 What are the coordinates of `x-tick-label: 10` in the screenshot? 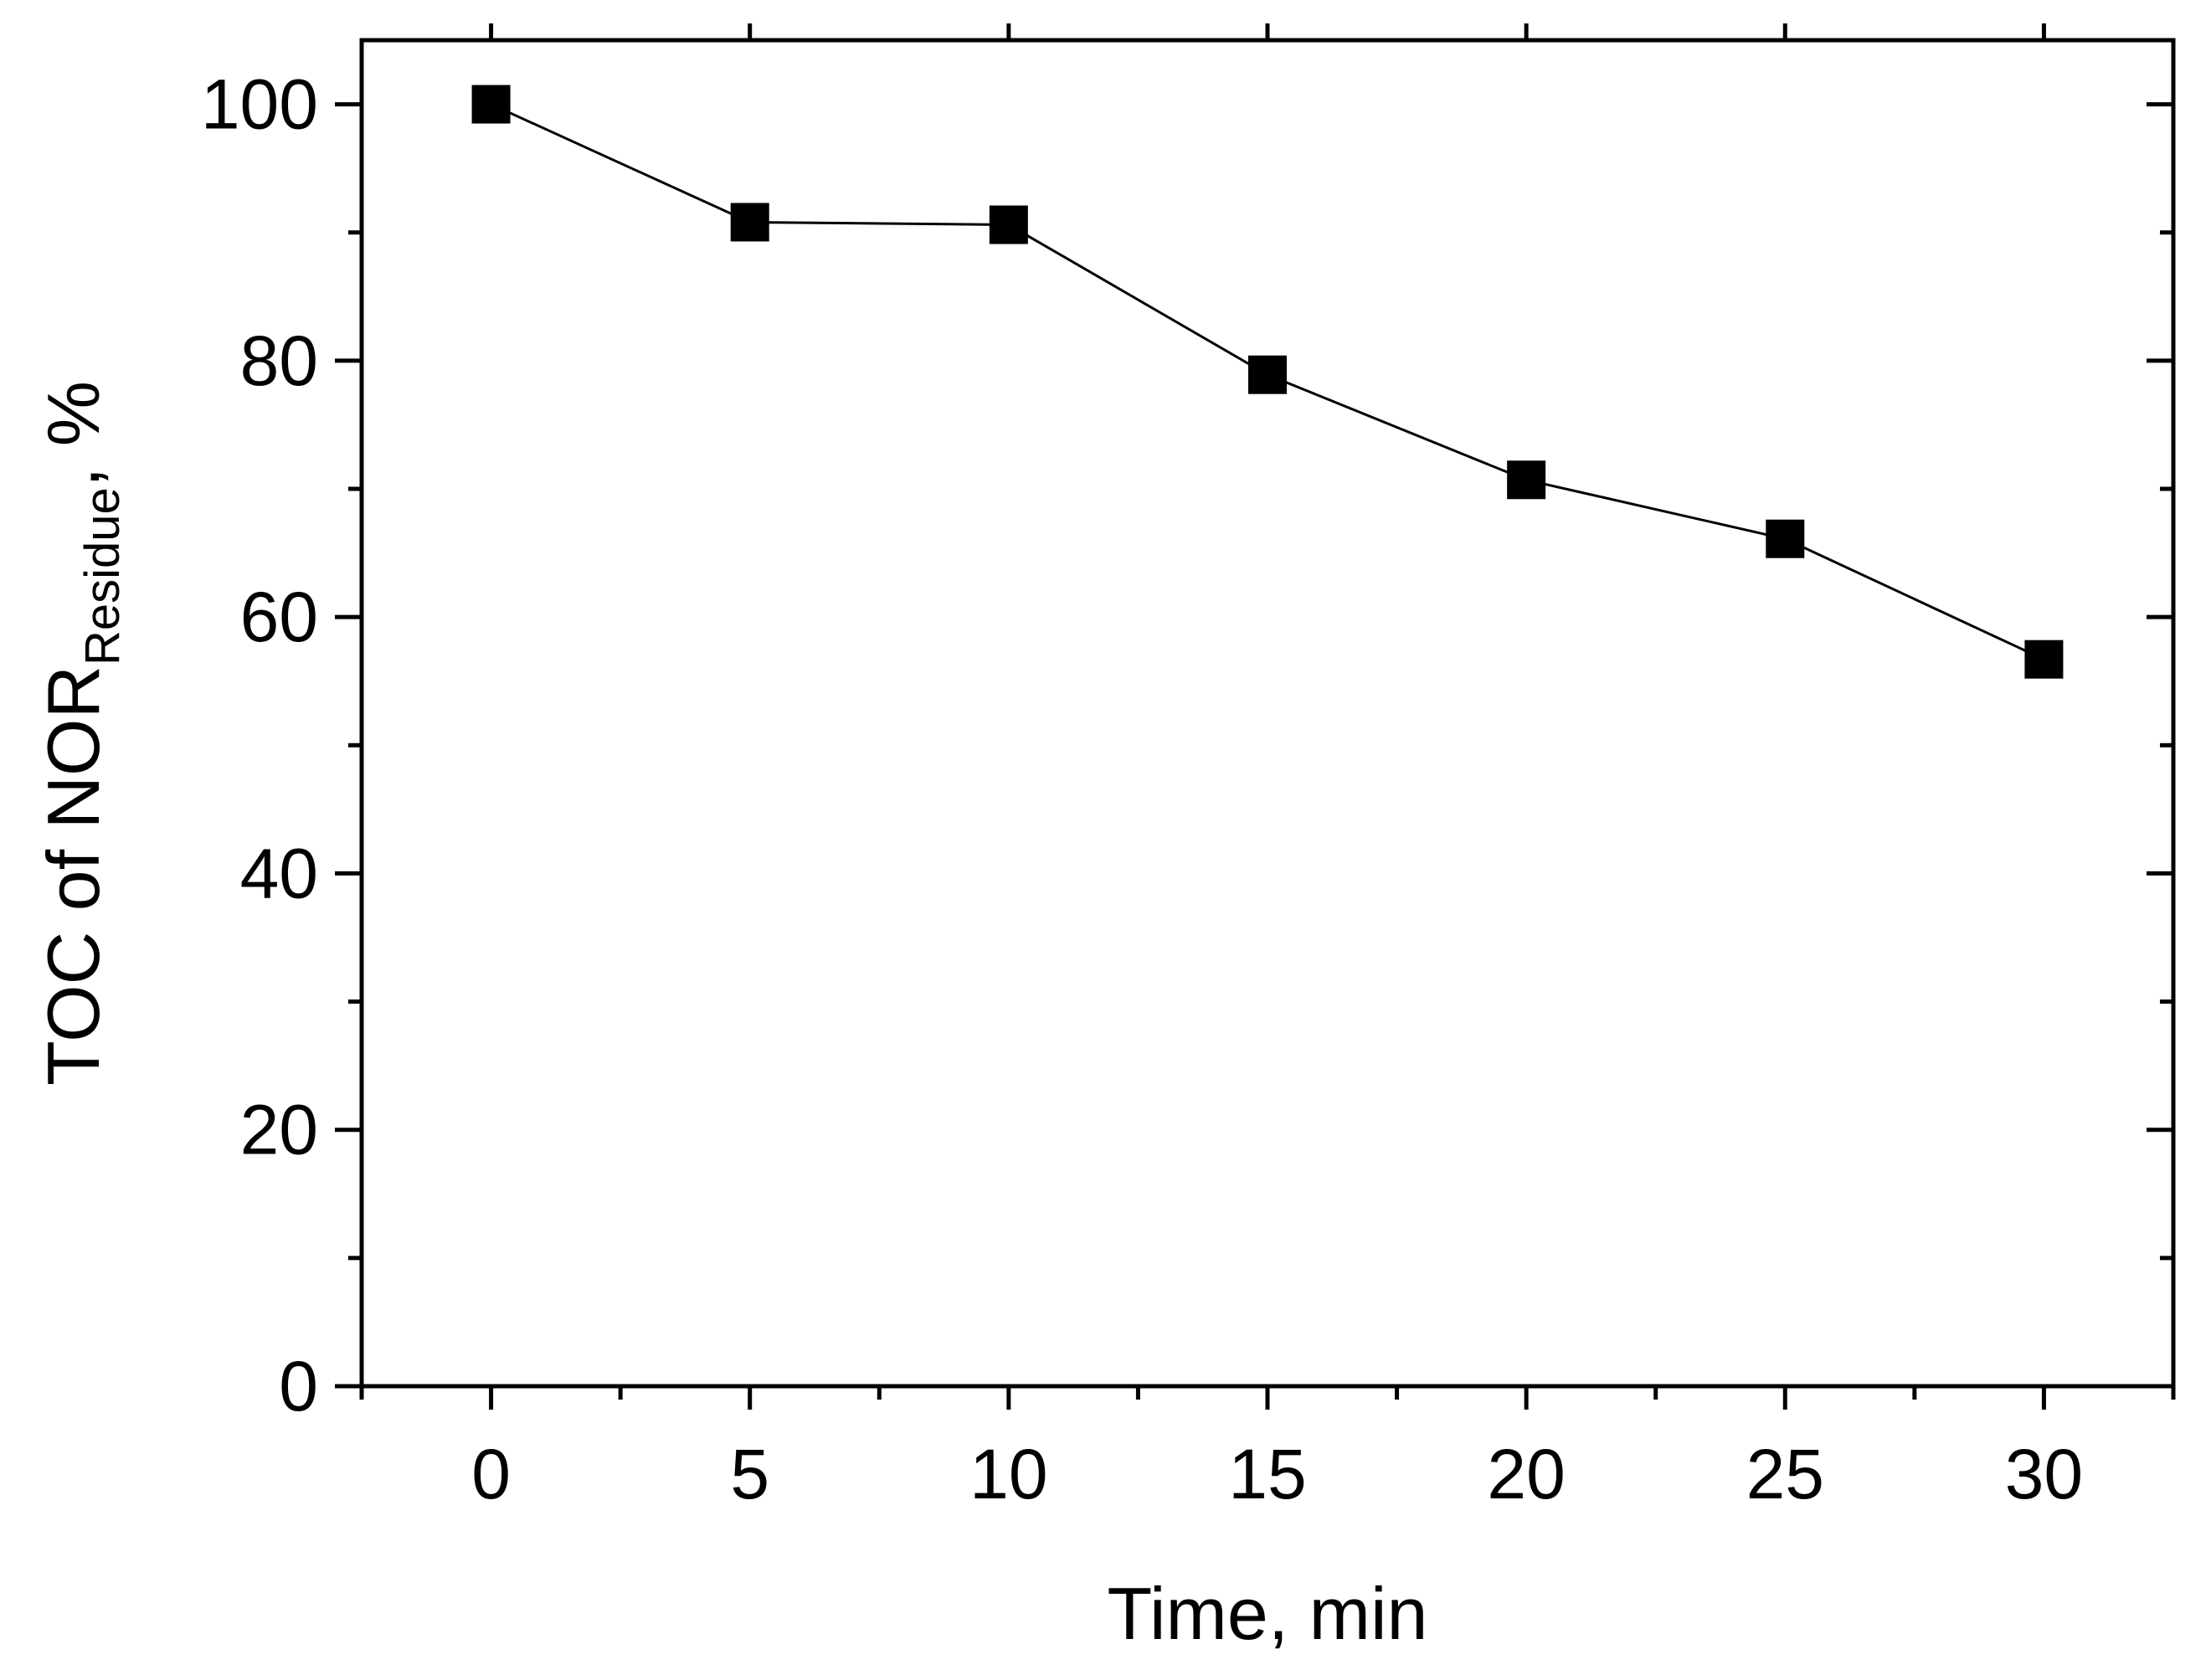 It's located at (1008, 1474).